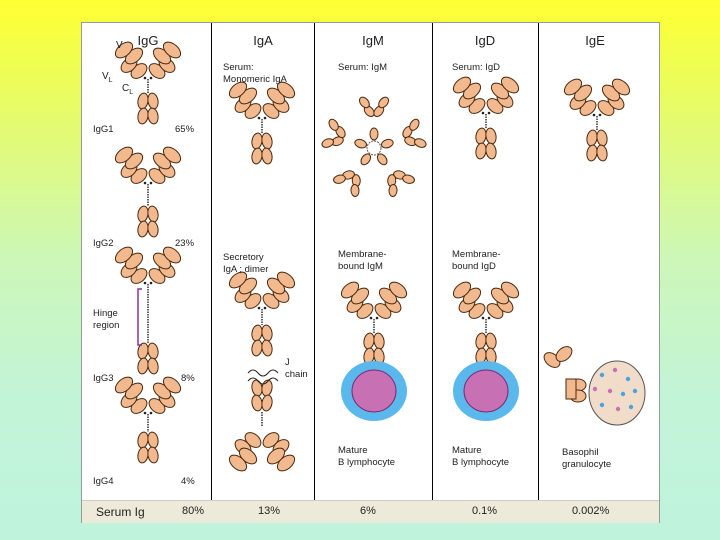 This screenshot has width=720, height=540. I want to click on igg-generic-antibody-fc-left, so click(143, 101).